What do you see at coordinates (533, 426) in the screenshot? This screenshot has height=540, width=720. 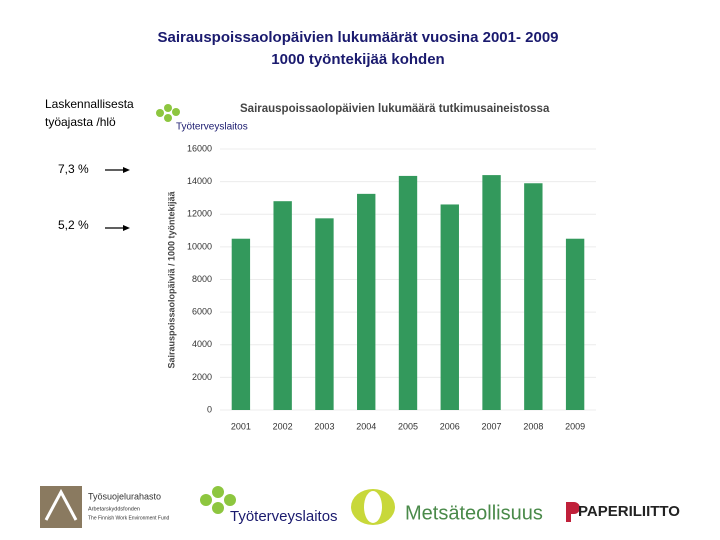 I see `x-tick-label: 2008` at bounding box center [533, 426].